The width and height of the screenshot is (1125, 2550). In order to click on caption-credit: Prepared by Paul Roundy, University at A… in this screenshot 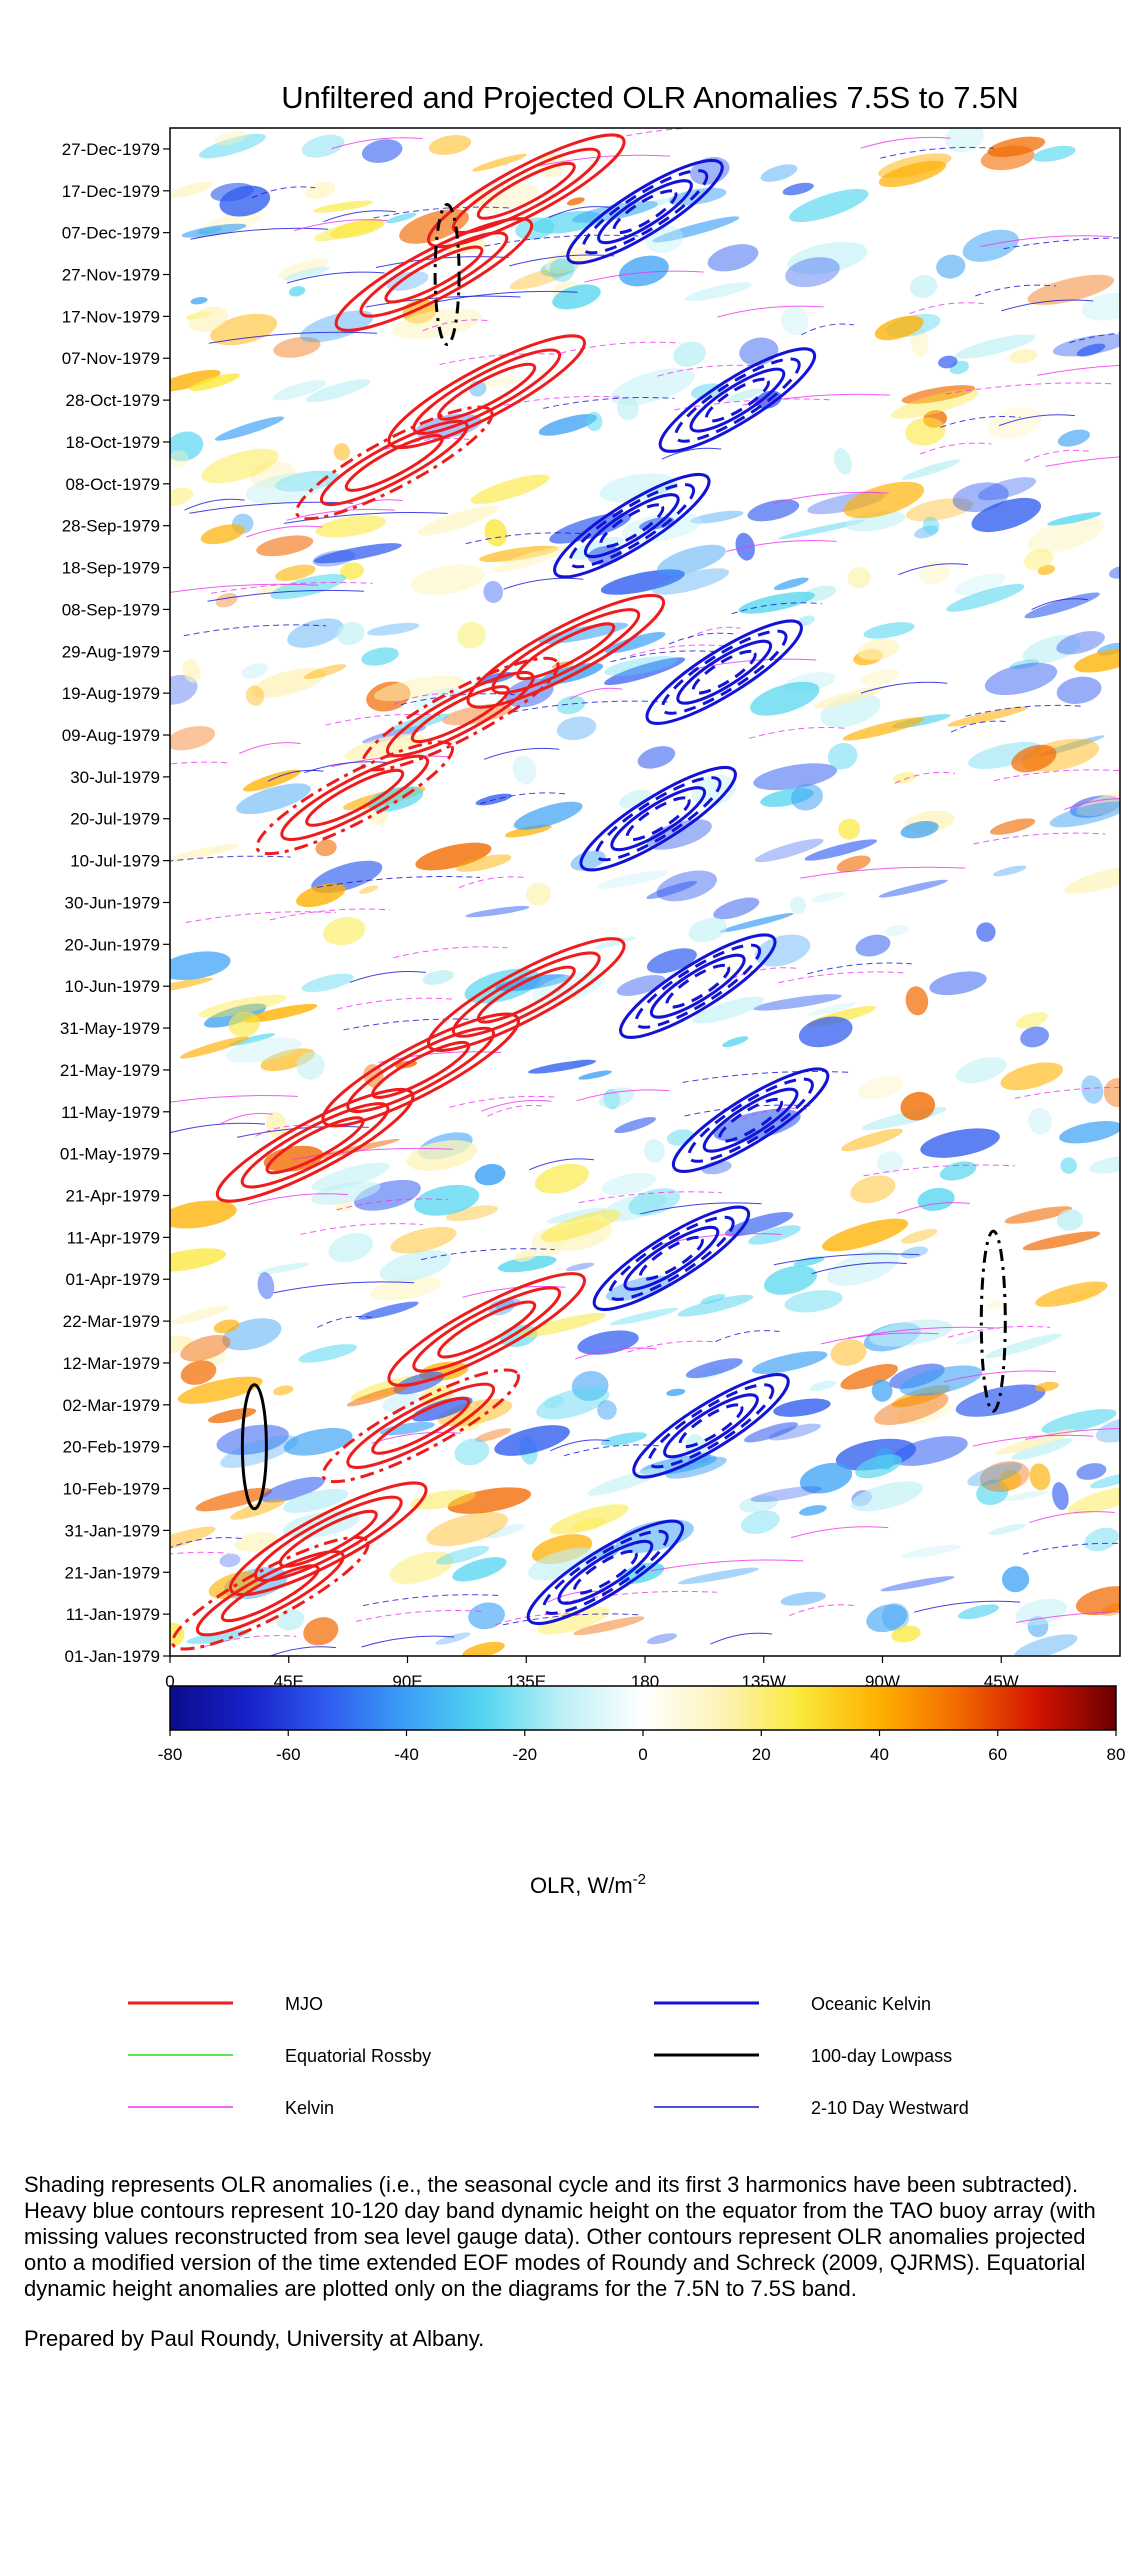, I will do `click(254, 2338)`.